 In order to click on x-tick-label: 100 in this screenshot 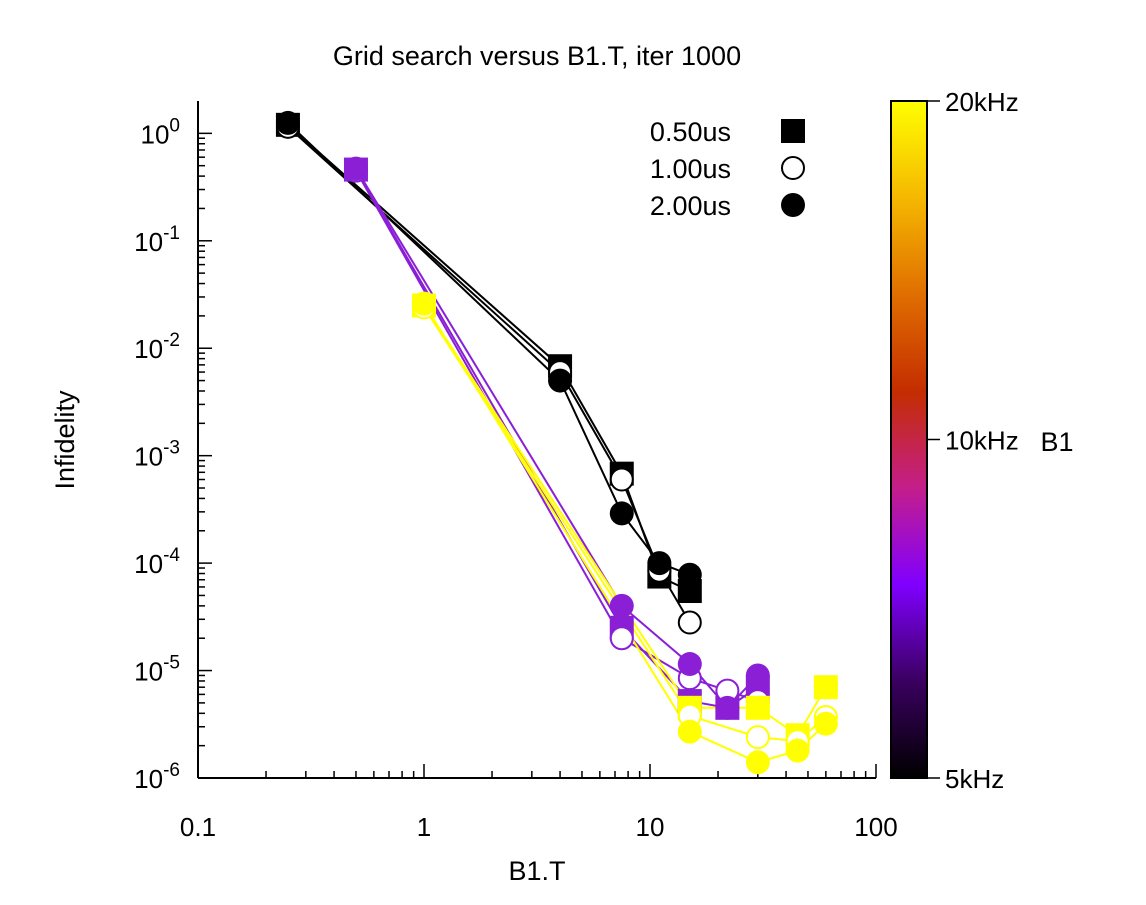, I will do `click(875, 827)`.